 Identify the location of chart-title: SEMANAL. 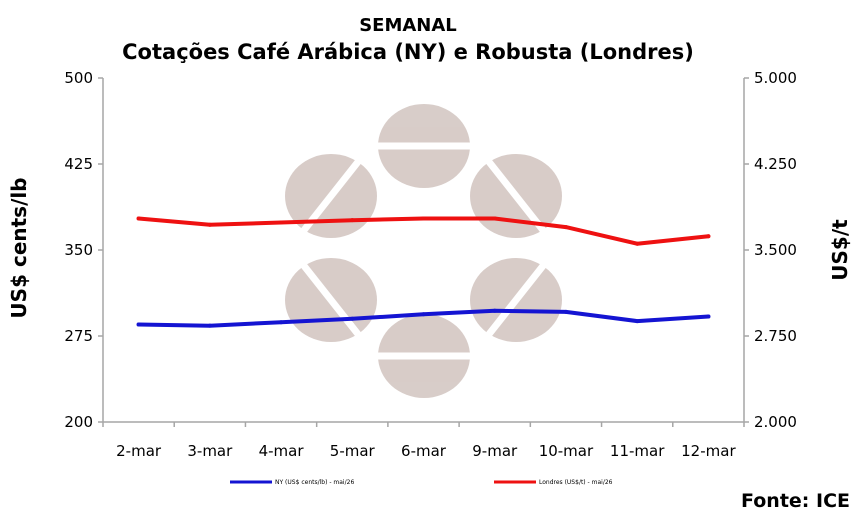
(408, 25).